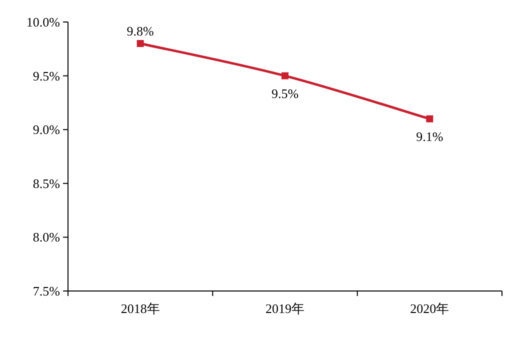 This screenshot has height=337, width=521. What do you see at coordinates (140, 31) in the screenshot?
I see `data-label: 9.8%` at bounding box center [140, 31].